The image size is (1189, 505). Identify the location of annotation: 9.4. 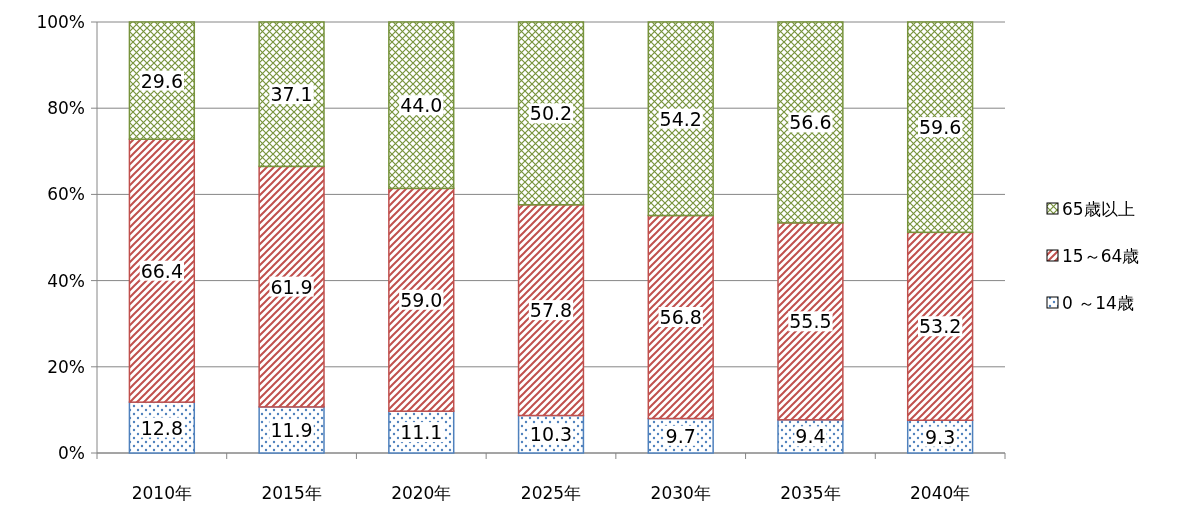
(810, 436).